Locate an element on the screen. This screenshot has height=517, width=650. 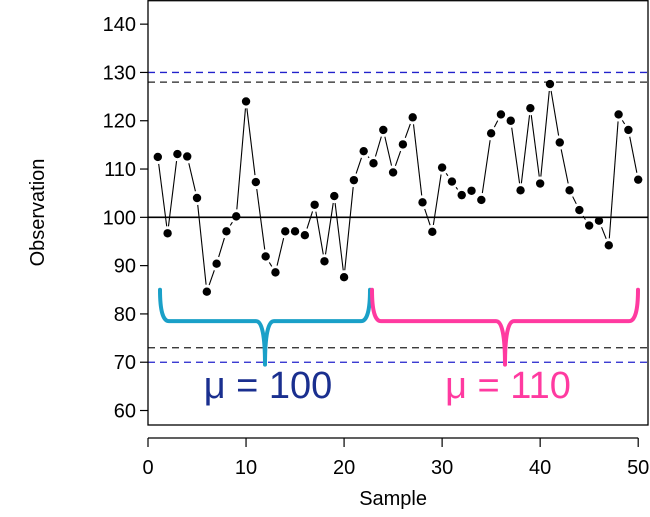
y-axis: 60 70 80 90 100 110 120 130 140 is located at coordinates (125, 218).